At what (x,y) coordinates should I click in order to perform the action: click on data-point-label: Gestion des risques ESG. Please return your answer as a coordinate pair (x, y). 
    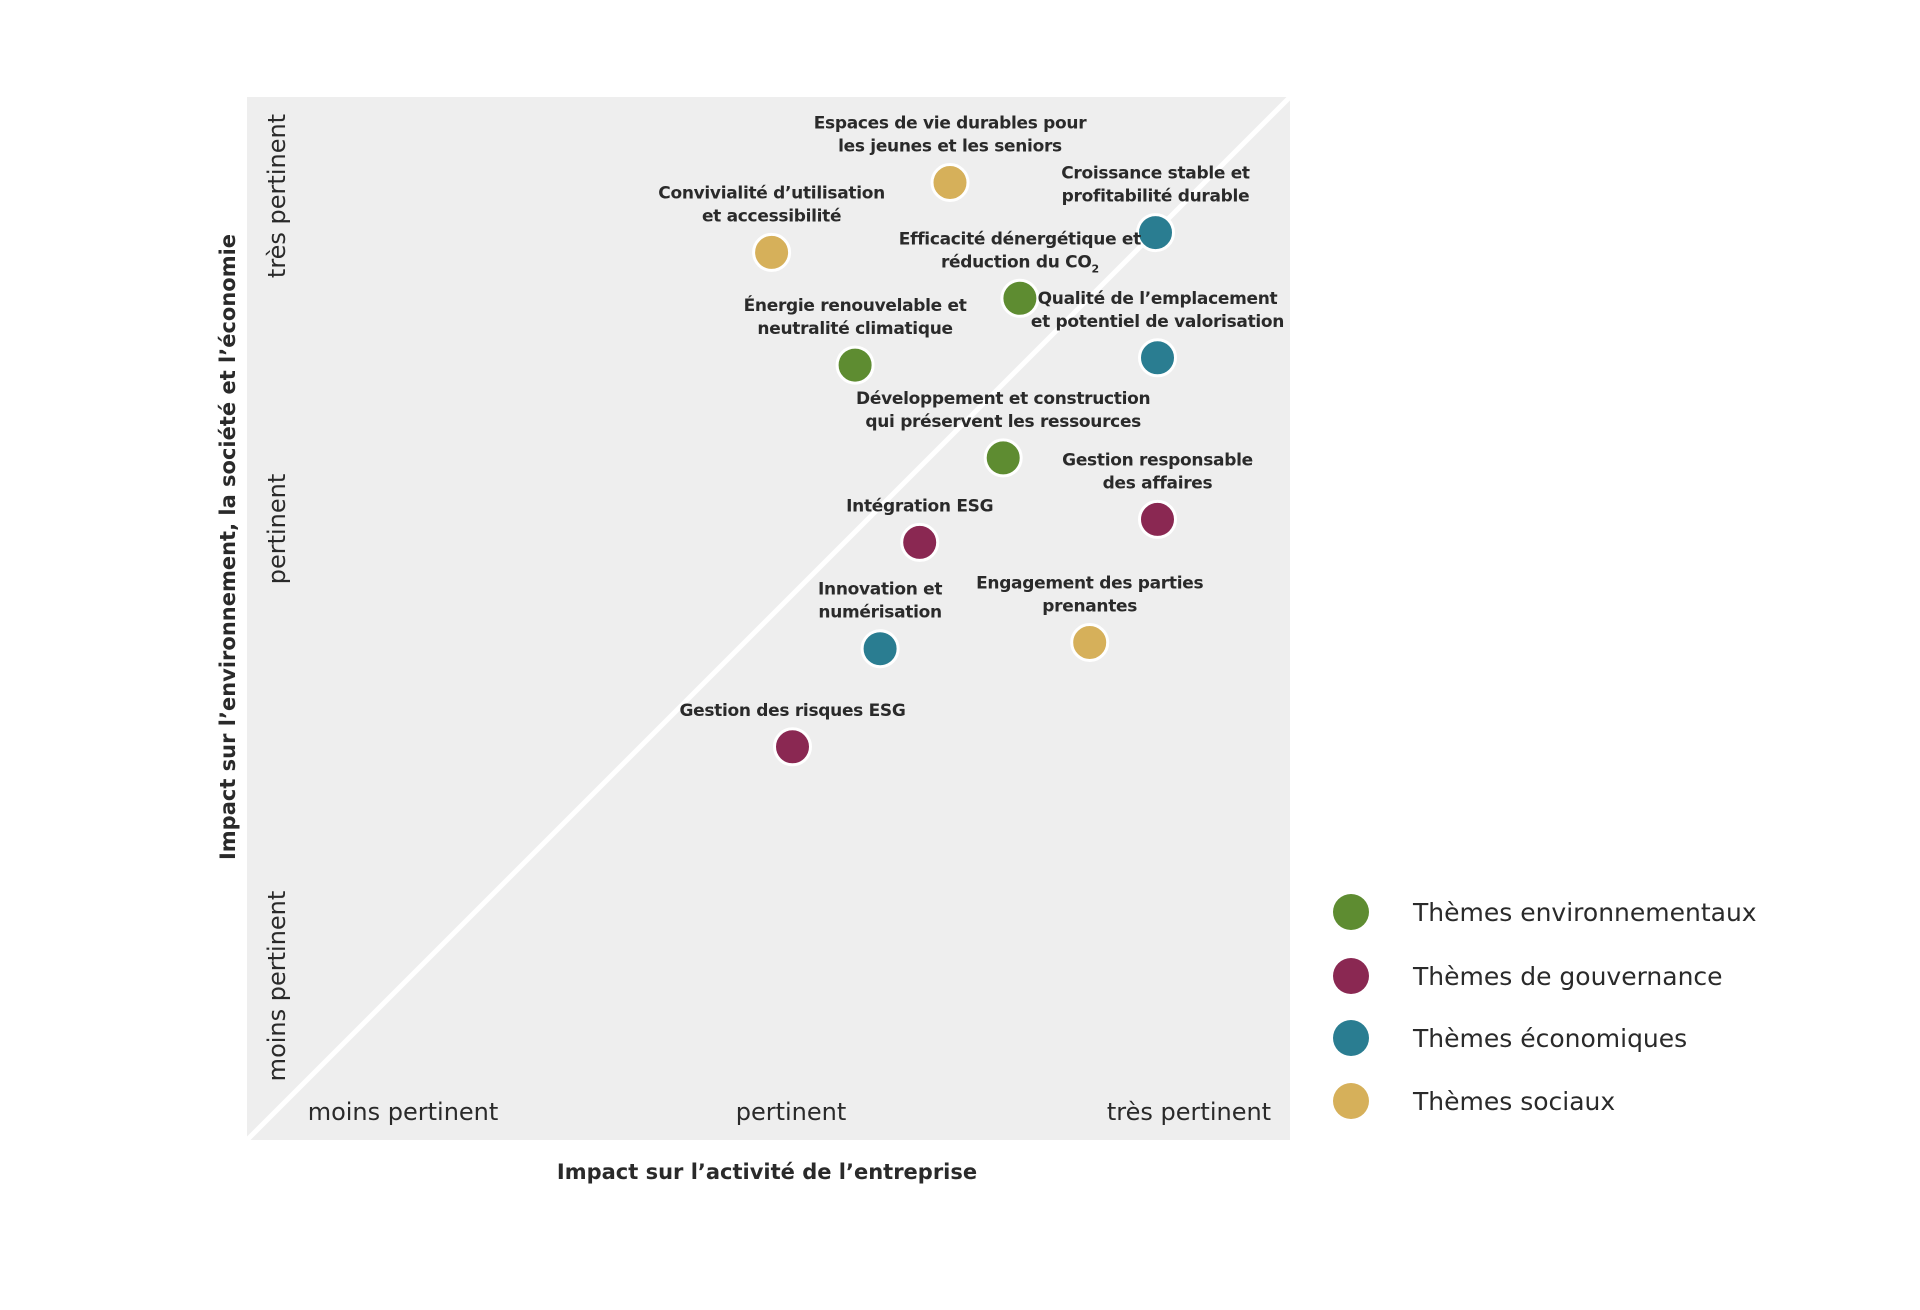
    Looking at the image, I should click on (792, 711).